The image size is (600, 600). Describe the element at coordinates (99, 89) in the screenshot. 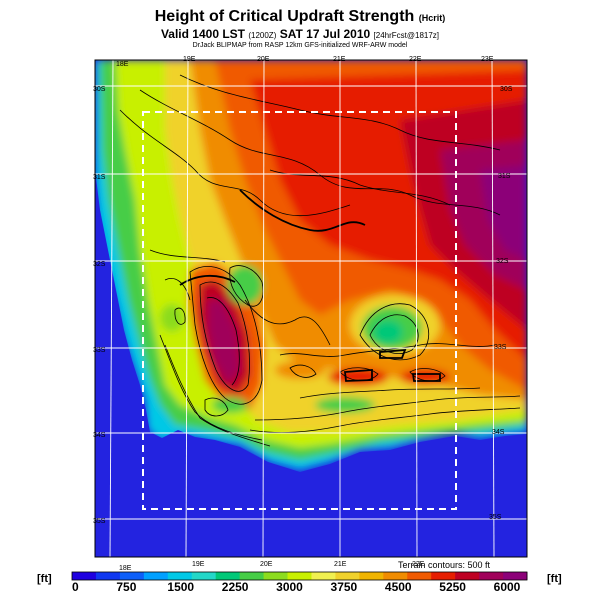

I see `lat-label-left: 30S` at that location.